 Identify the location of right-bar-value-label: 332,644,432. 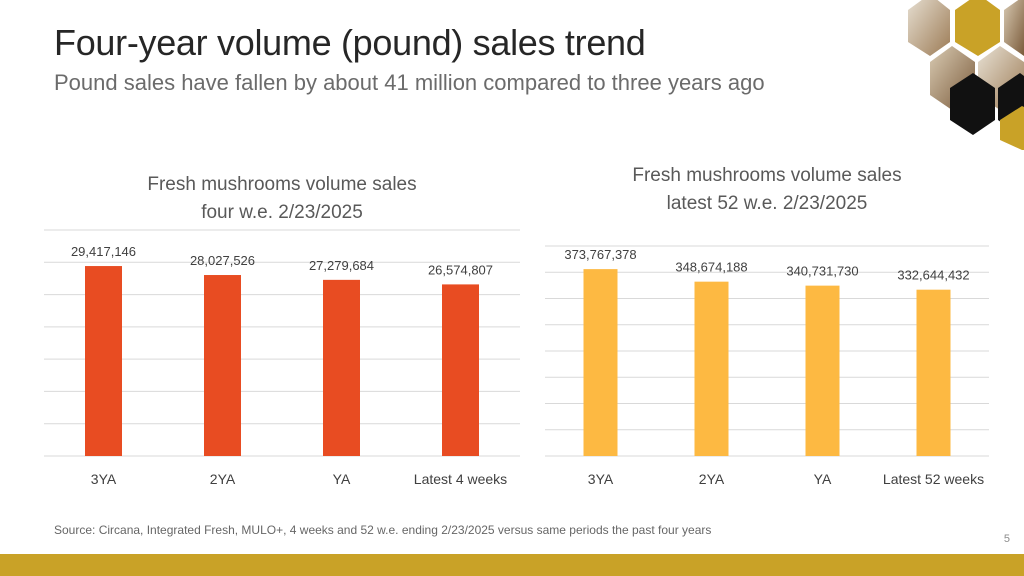
(933, 275).